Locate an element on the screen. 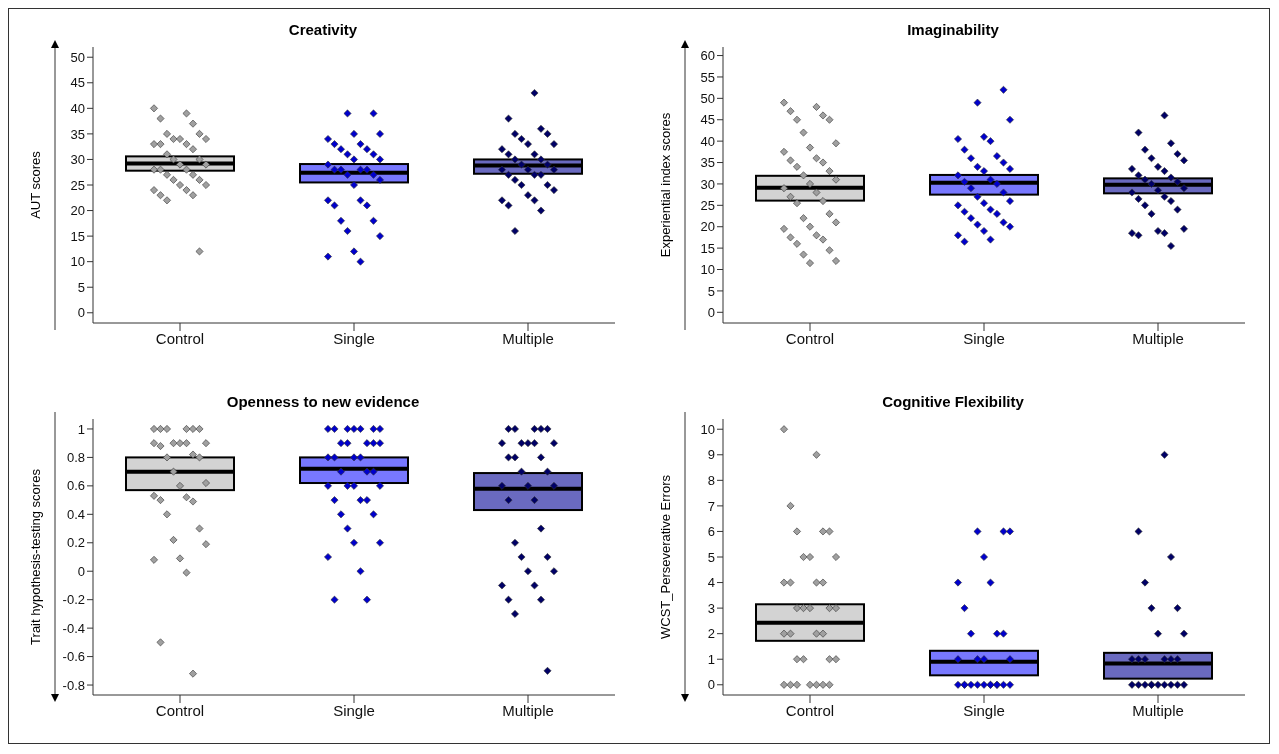 Image resolution: width=1279 pixels, height=754 pixels. y-axis-title: Trait hypothesis-testing scores is located at coordinates (35, 557).